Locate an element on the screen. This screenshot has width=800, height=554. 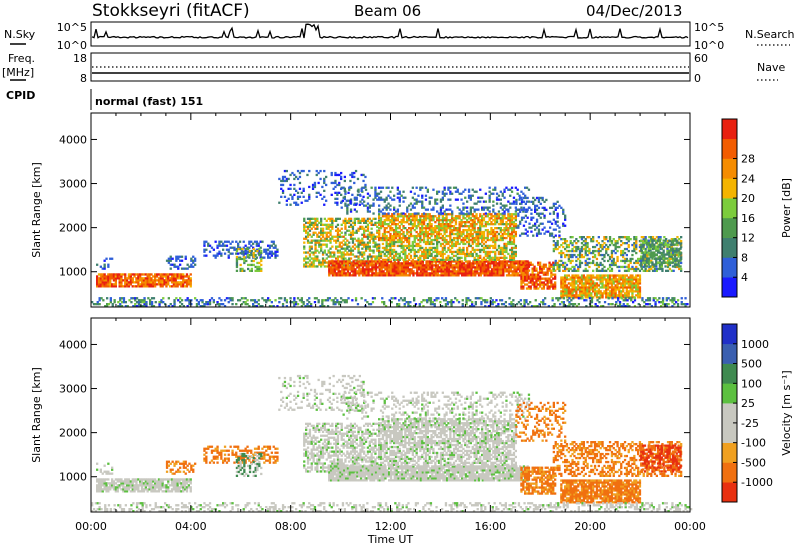
nsky-label: N.Sky is located at coordinates (20, 34).